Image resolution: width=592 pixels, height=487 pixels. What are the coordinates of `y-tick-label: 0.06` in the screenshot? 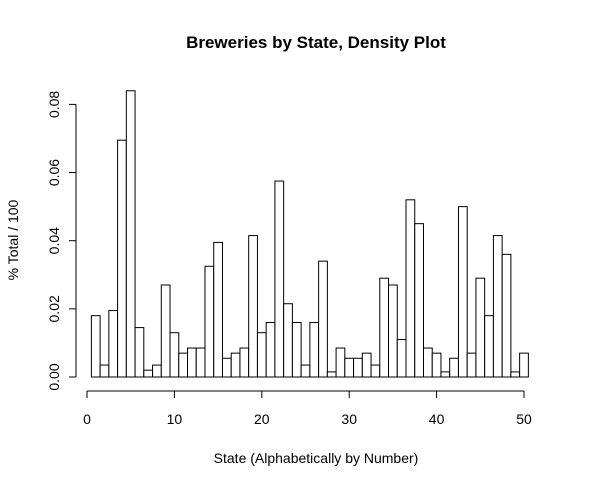 It's located at (54, 172).